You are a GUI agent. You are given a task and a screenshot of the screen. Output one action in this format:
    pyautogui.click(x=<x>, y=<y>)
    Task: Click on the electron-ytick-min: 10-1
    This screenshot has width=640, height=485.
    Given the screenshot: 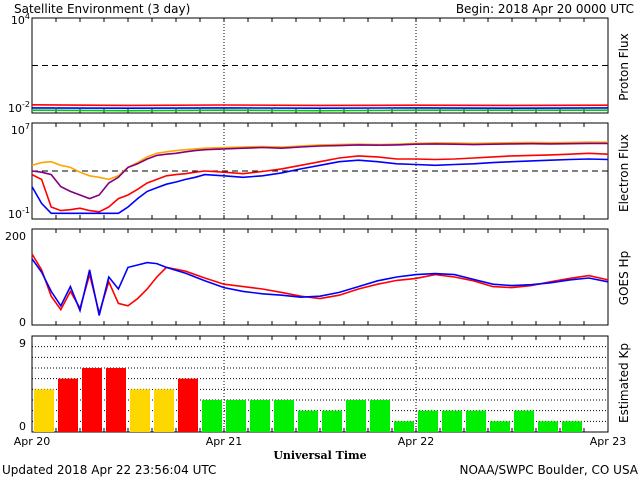 What is the action you would take?
    pyautogui.click(x=19, y=213)
    